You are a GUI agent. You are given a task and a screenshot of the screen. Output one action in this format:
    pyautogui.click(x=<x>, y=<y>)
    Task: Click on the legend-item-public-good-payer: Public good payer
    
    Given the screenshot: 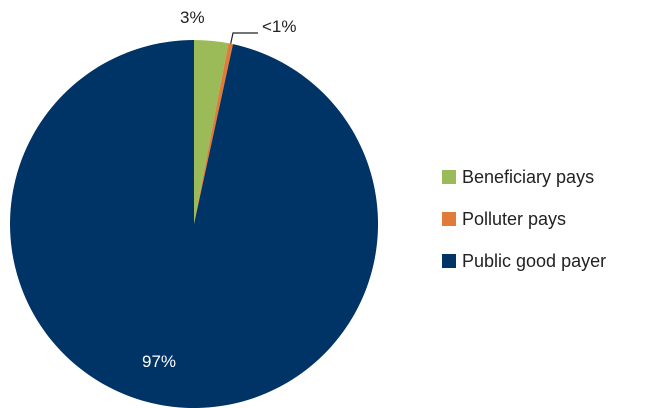 What is the action you would take?
    pyautogui.click(x=524, y=261)
    